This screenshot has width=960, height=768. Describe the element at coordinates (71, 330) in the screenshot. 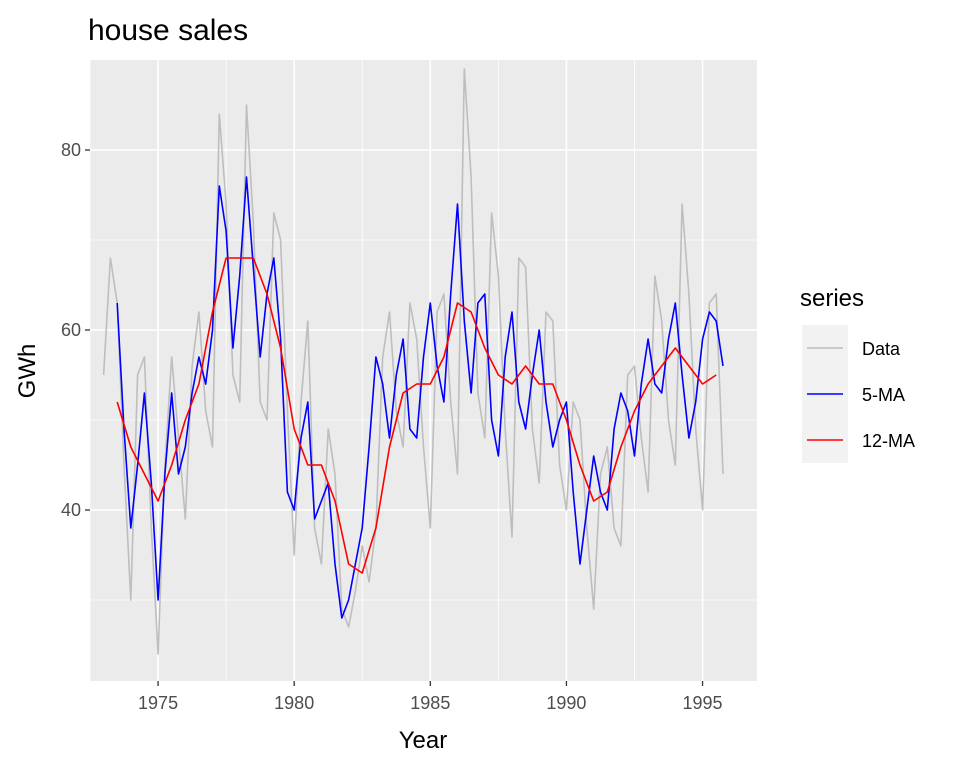

I see `y-tick-label: 60` at that location.